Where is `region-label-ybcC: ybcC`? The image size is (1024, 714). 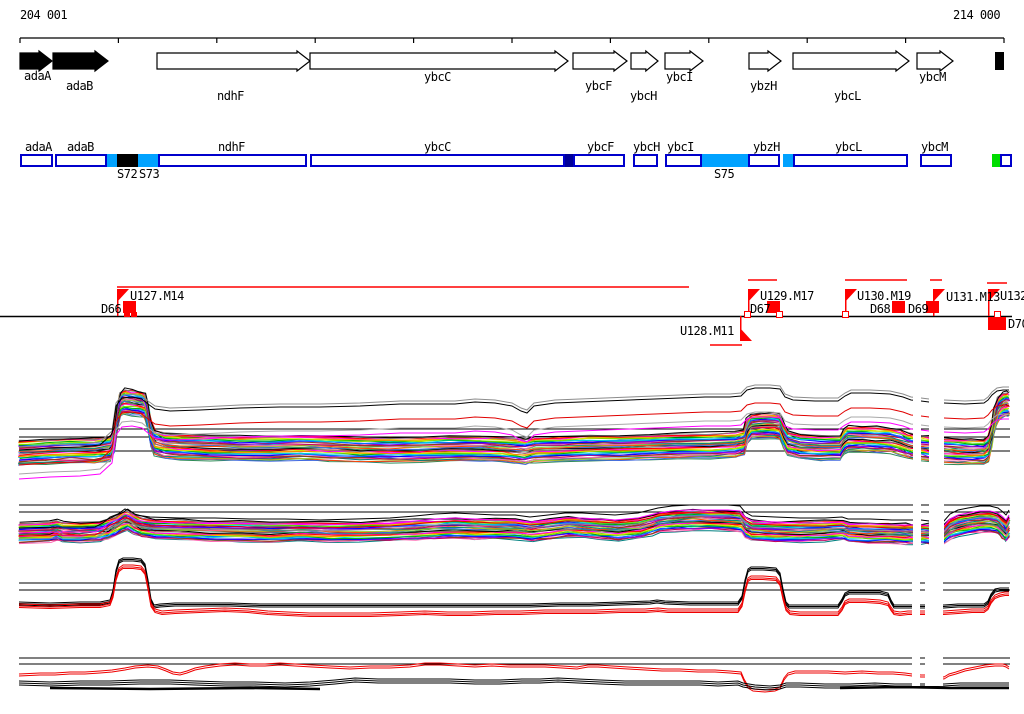 region-label-ybcC: ybcC is located at coordinates (437, 147).